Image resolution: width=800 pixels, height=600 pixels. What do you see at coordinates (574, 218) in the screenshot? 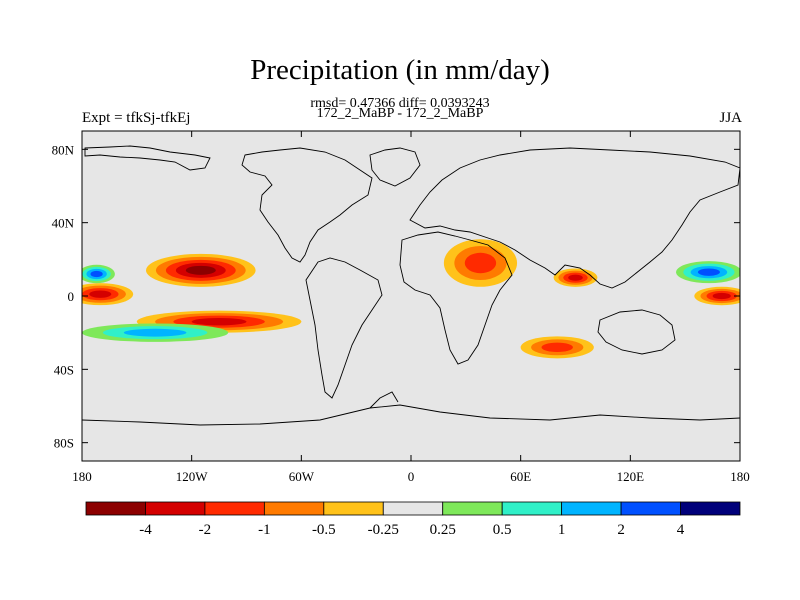
I see `coast-eurasia` at bounding box center [574, 218].